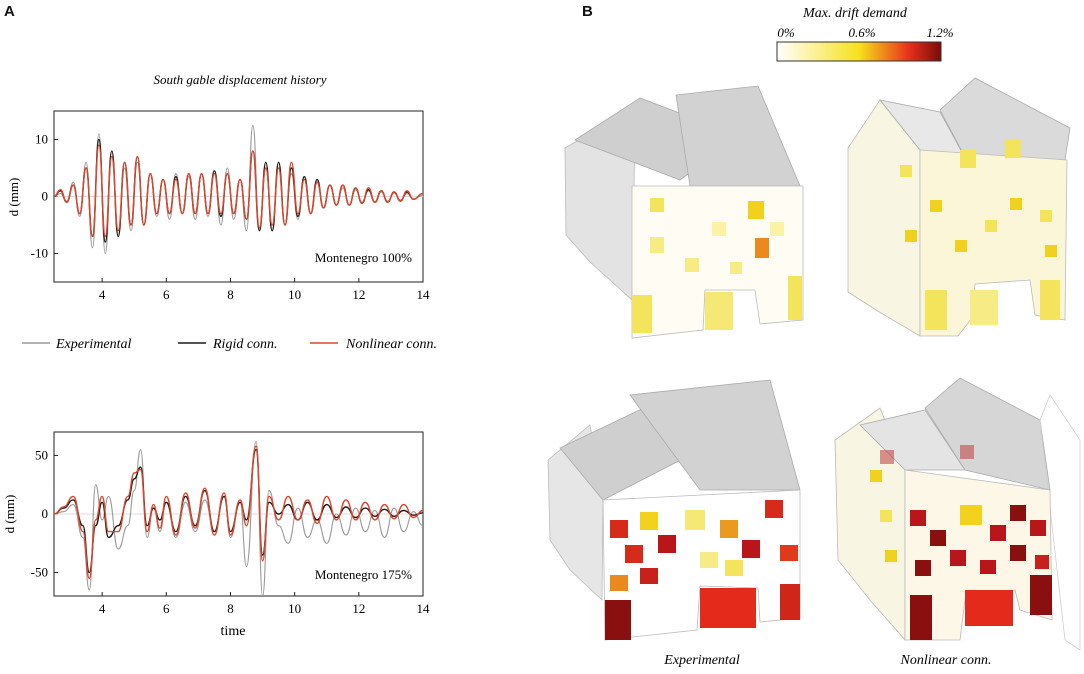 The height and width of the screenshot is (674, 1084). What do you see at coordinates (717, 262) in the screenshot?
I see `b1-front-wall` at bounding box center [717, 262].